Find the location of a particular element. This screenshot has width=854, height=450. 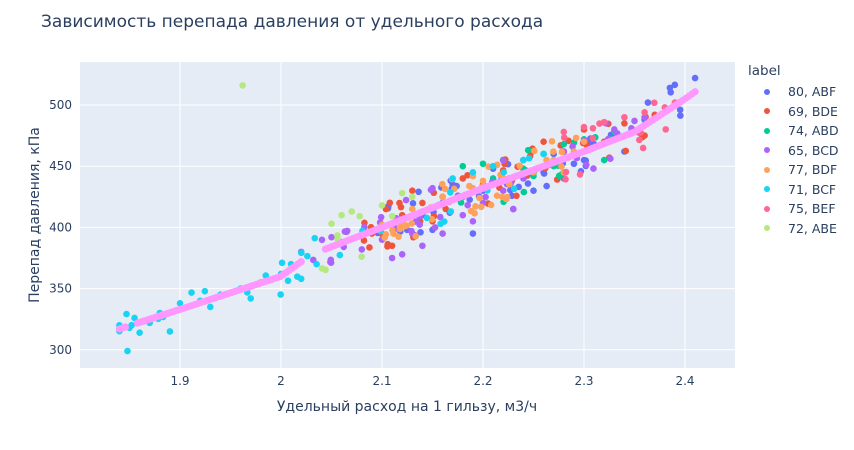

y-tick-label: 400 is located at coordinates (60, 227).